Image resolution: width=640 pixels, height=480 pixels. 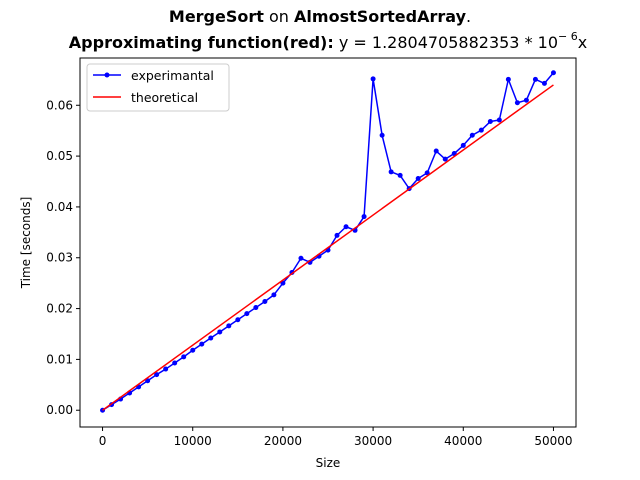 I want to click on x-tick-label: 0, so click(x=103, y=441).